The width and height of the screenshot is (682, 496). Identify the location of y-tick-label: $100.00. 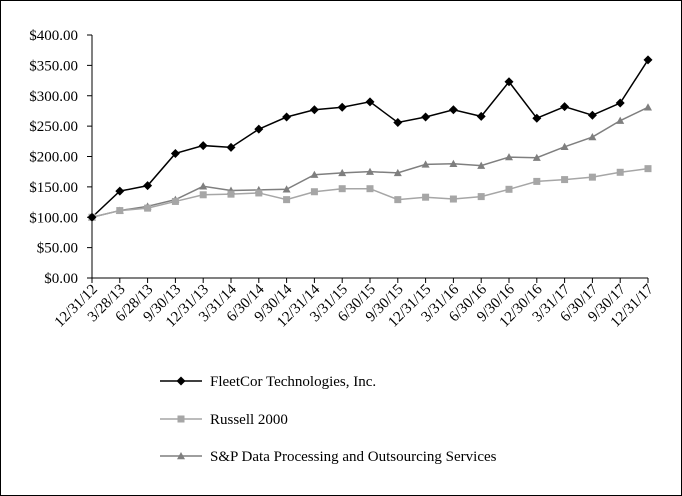
(53, 218).